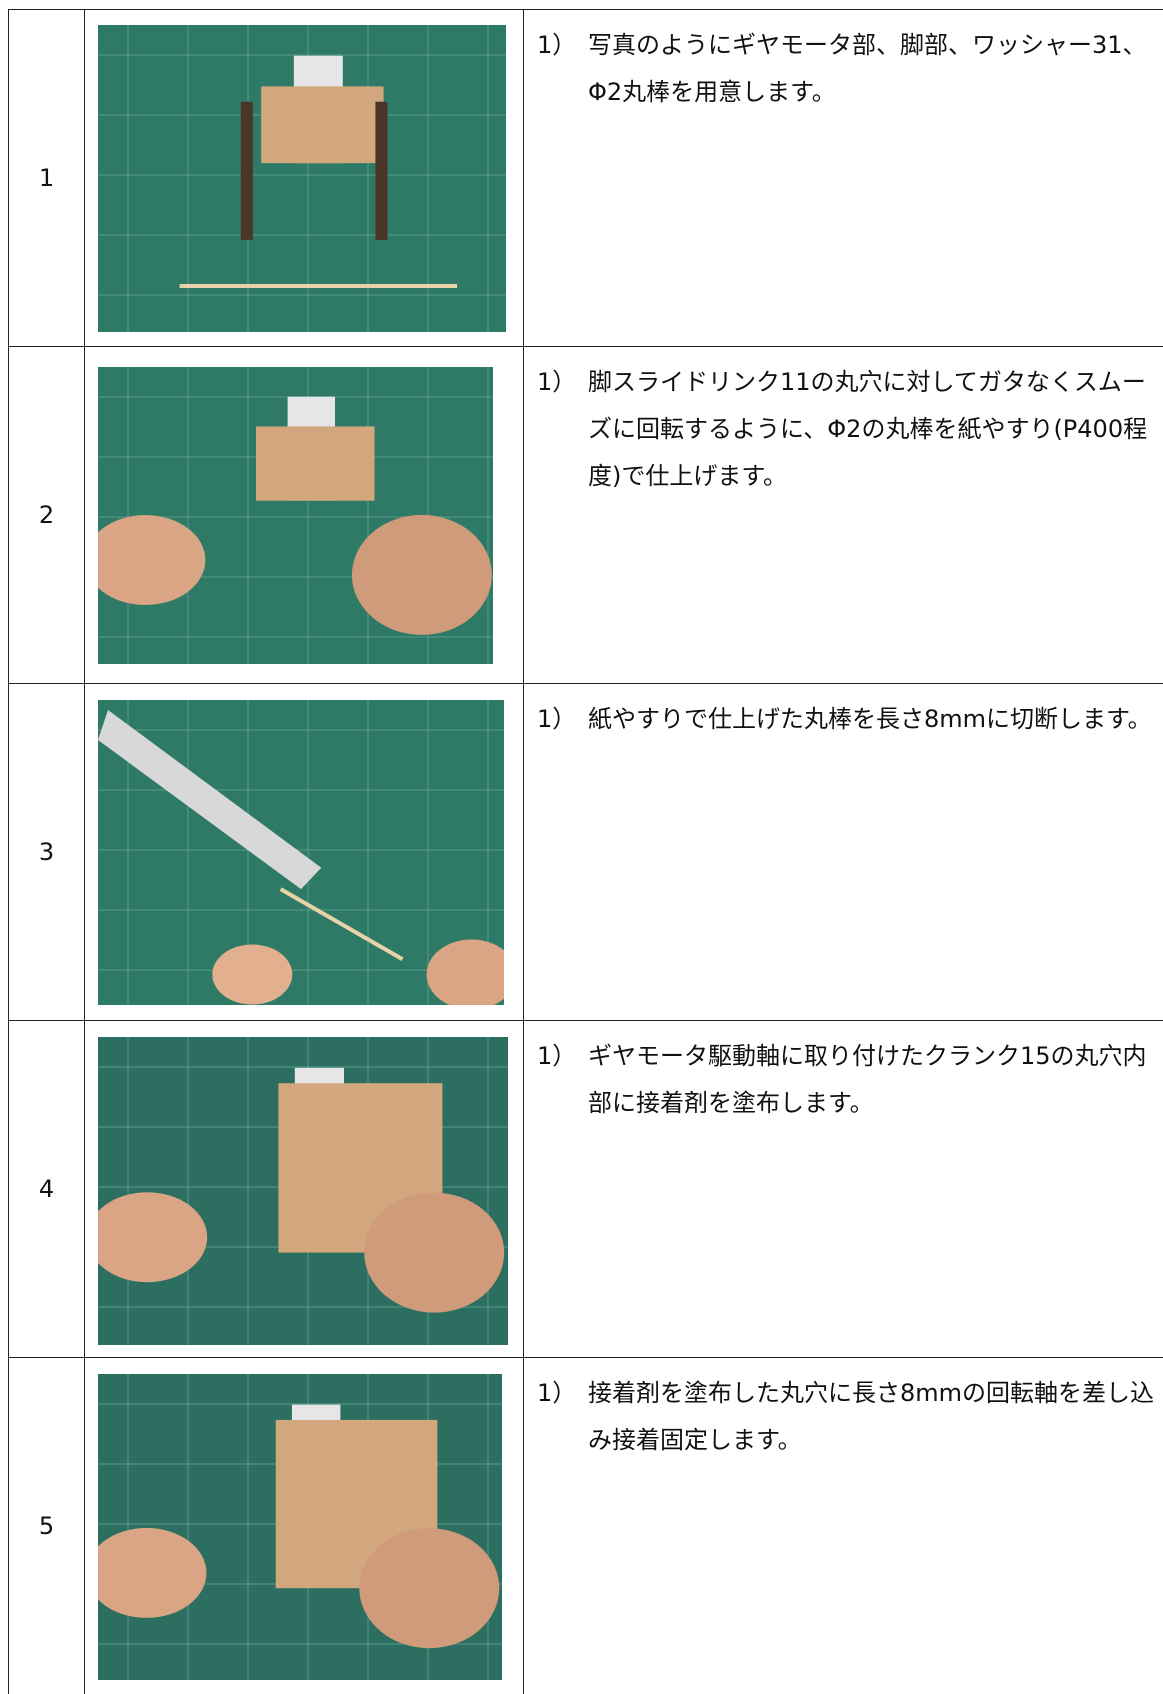 The height and width of the screenshot is (1694, 1163). Describe the element at coordinates (47, 851) in the screenshot. I see `step-number: 3` at that location.